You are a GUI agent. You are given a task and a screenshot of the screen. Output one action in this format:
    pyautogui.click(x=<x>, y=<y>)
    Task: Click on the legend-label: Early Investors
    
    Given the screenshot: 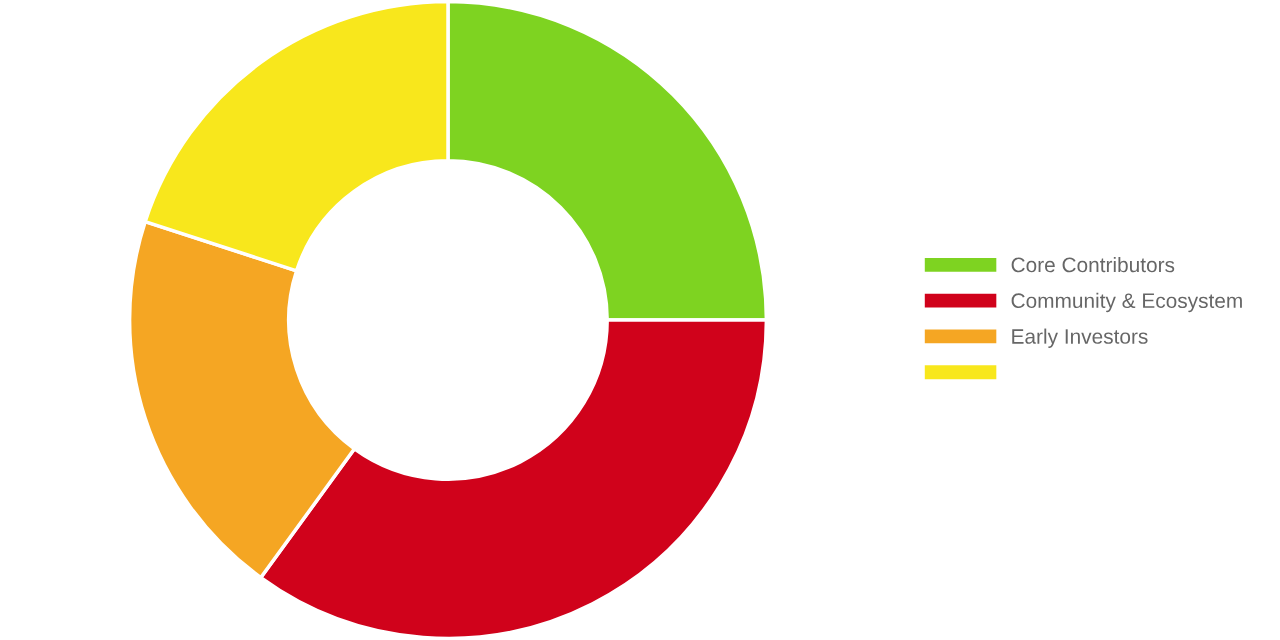 What is the action you would take?
    pyautogui.click(x=1080, y=338)
    